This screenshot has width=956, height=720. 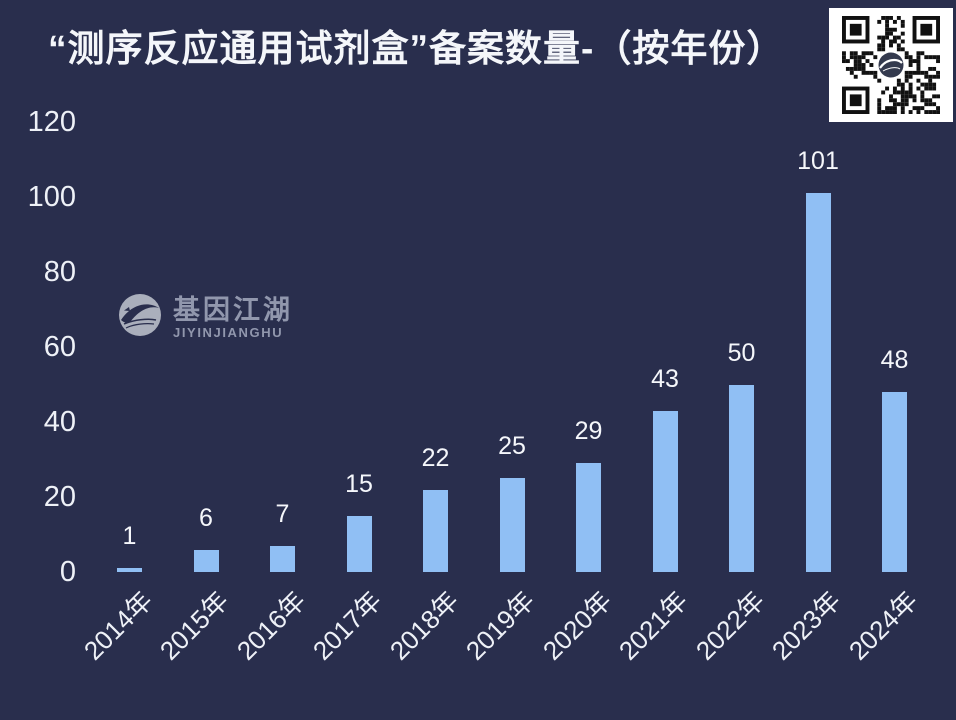 What do you see at coordinates (894, 360) in the screenshot?
I see `bar-value-label: 48` at bounding box center [894, 360].